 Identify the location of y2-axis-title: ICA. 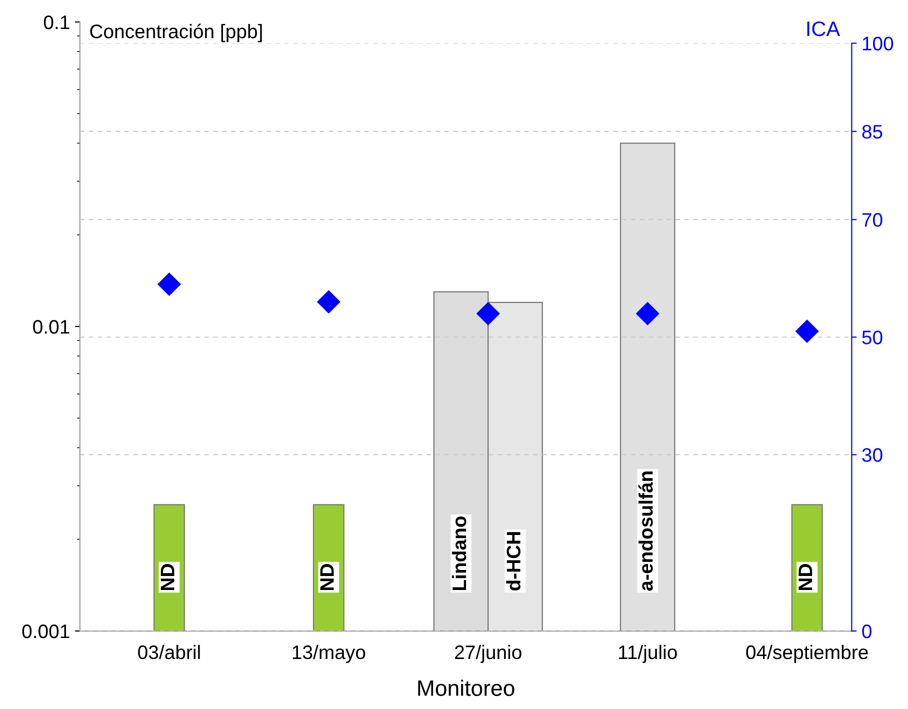
(823, 28).